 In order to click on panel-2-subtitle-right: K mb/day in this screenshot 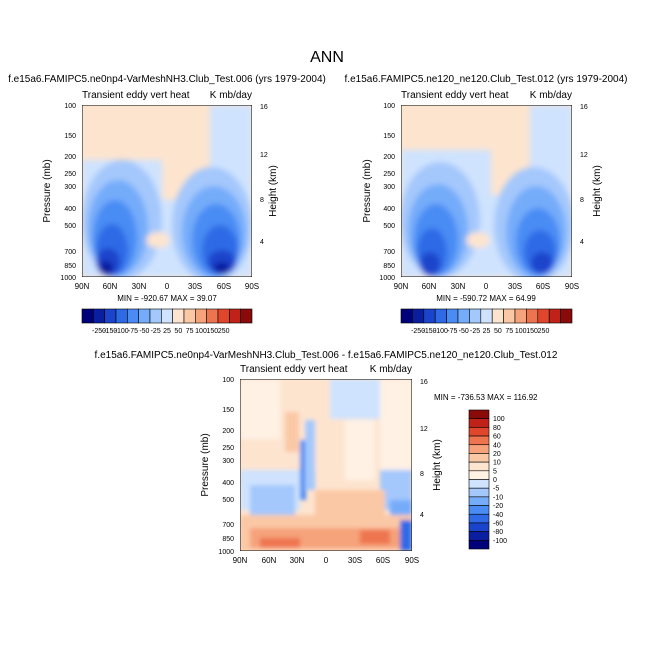, I will do `click(551, 95)`.